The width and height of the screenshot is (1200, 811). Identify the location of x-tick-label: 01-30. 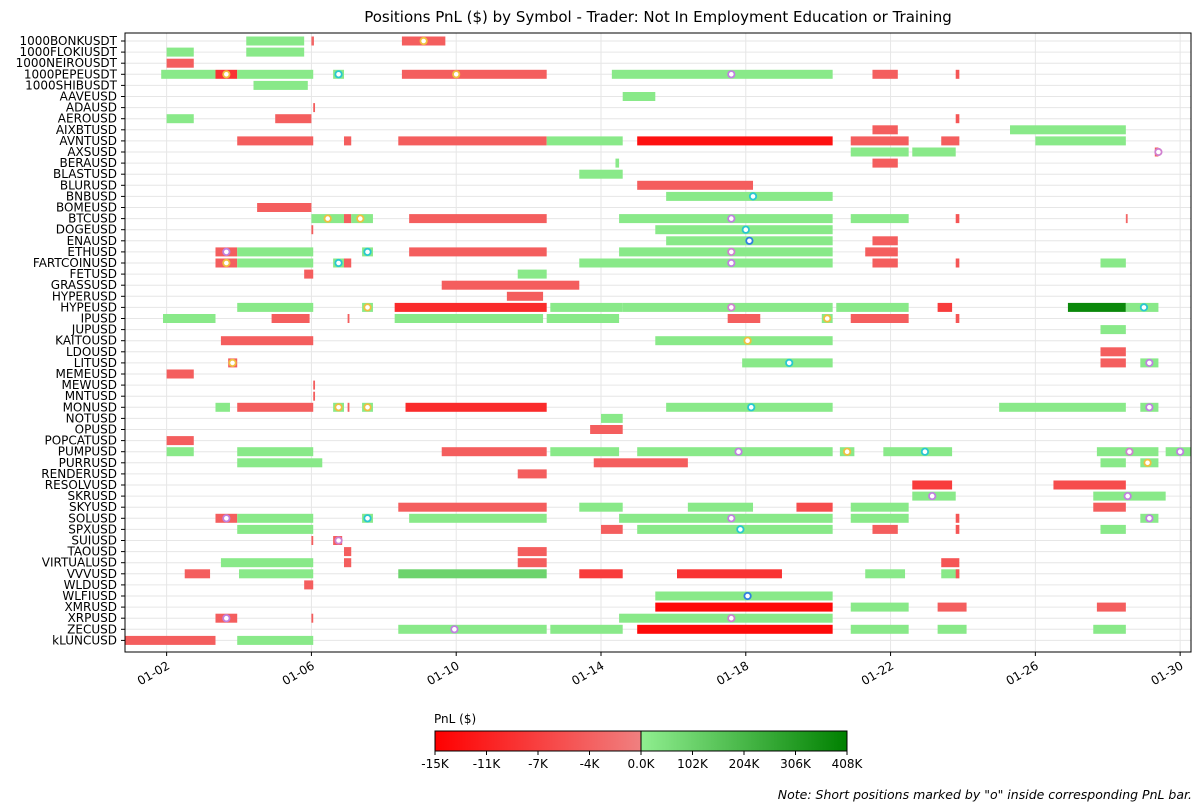
(1166, 673).